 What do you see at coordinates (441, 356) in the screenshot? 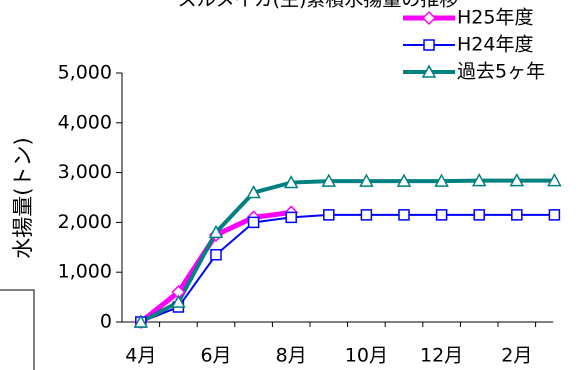
I see `x-tick-label: 12月` at bounding box center [441, 356].